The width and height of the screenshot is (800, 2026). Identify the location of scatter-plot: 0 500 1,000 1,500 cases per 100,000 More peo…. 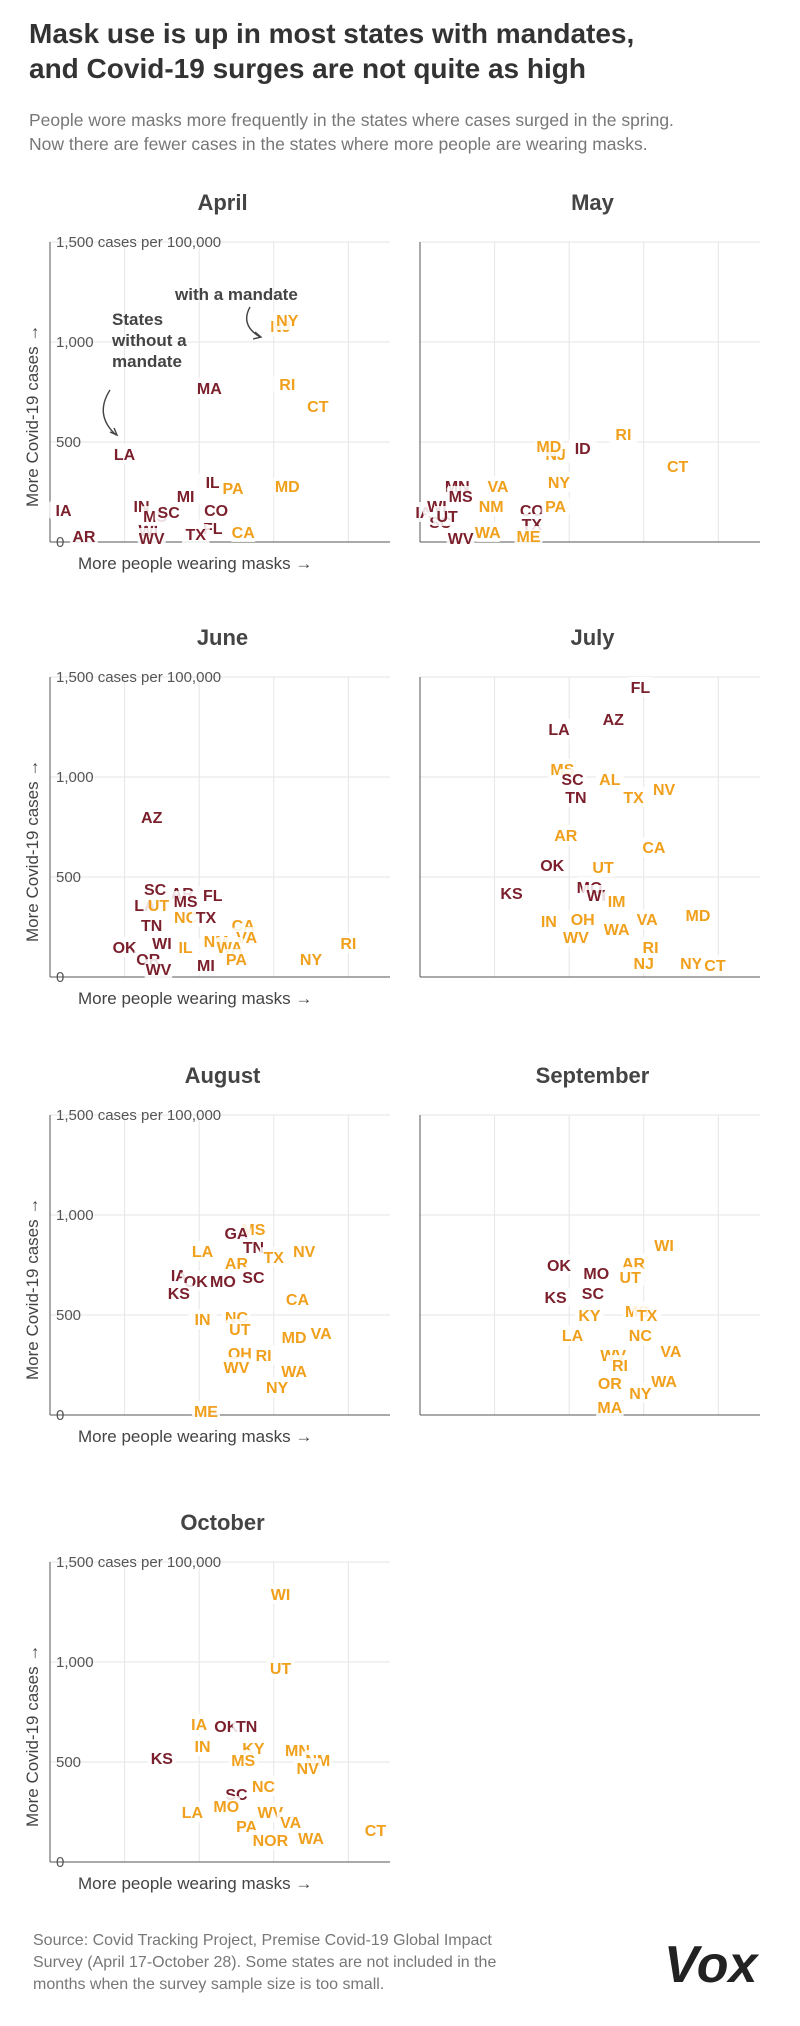
(206, 1723).